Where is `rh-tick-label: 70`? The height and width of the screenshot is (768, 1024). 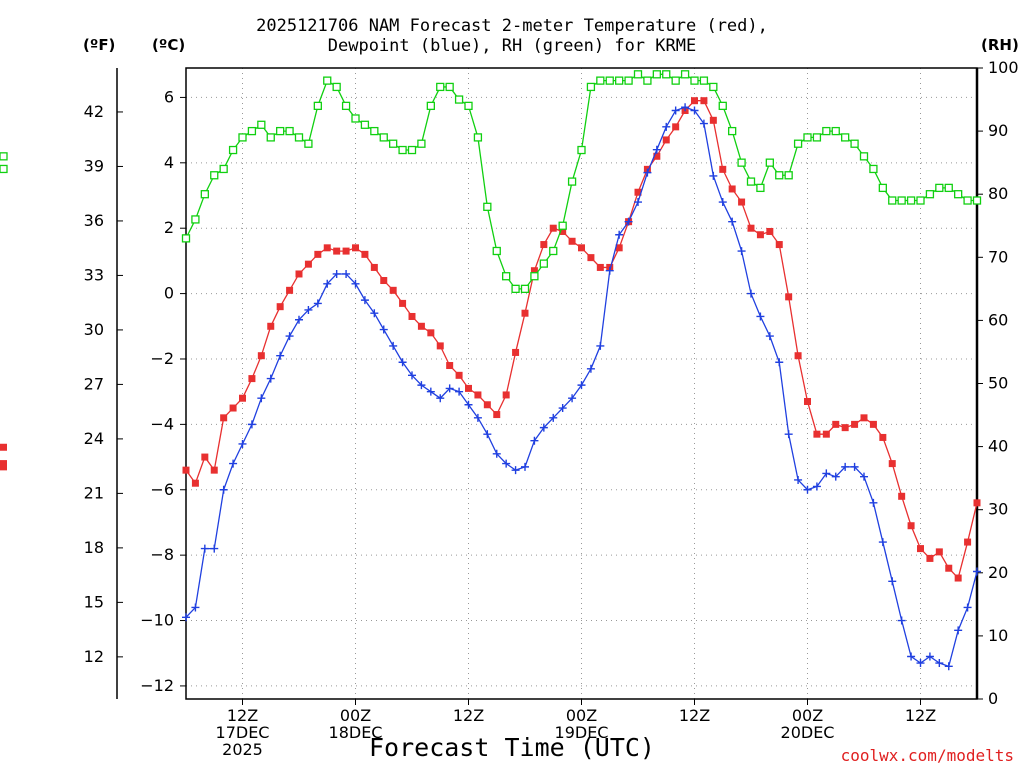
rh-tick-label: 70 is located at coordinates (998, 256).